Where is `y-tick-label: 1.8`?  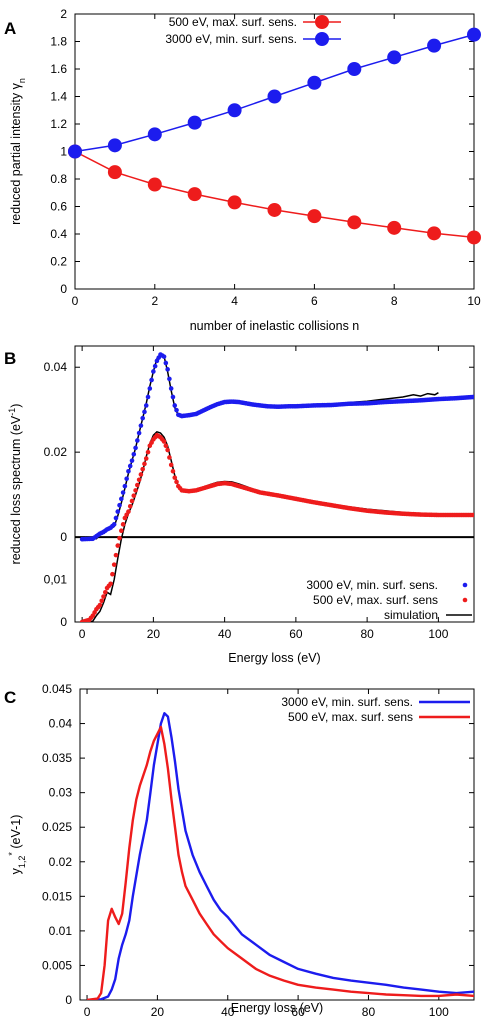 y-tick-label: 1.8 is located at coordinates (58, 42).